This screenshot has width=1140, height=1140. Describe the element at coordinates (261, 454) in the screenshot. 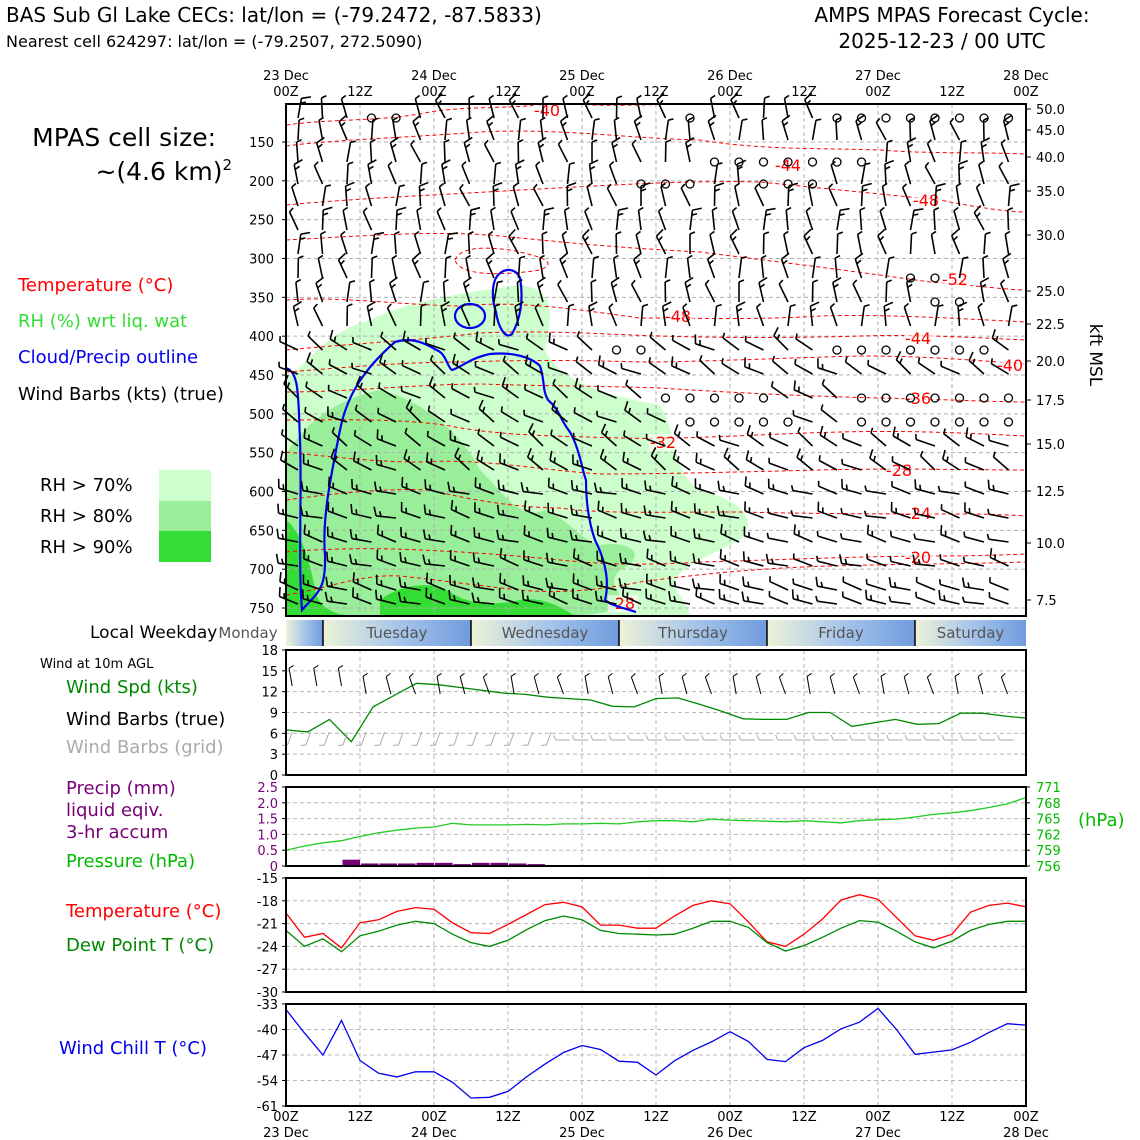

I see `pressure-tick-label: 550` at that location.